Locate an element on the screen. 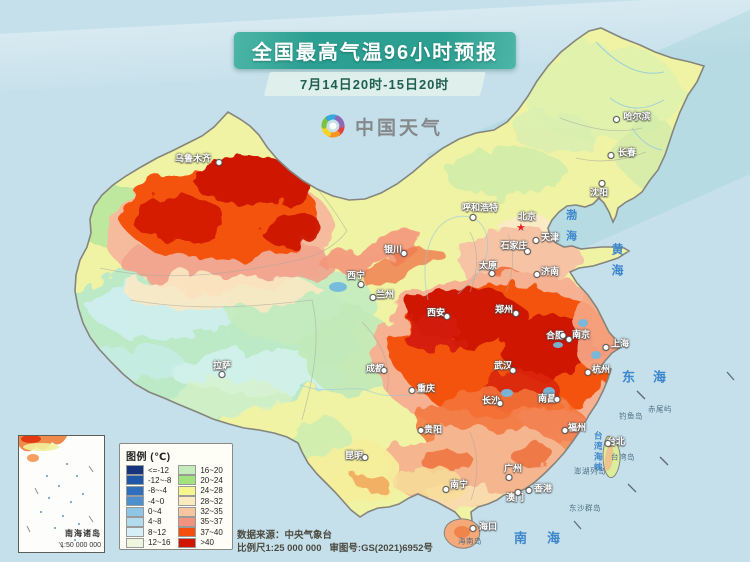 The height and width of the screenshot is (562, 750). legend-row: -4~0 is located at coordinates (148, 501).